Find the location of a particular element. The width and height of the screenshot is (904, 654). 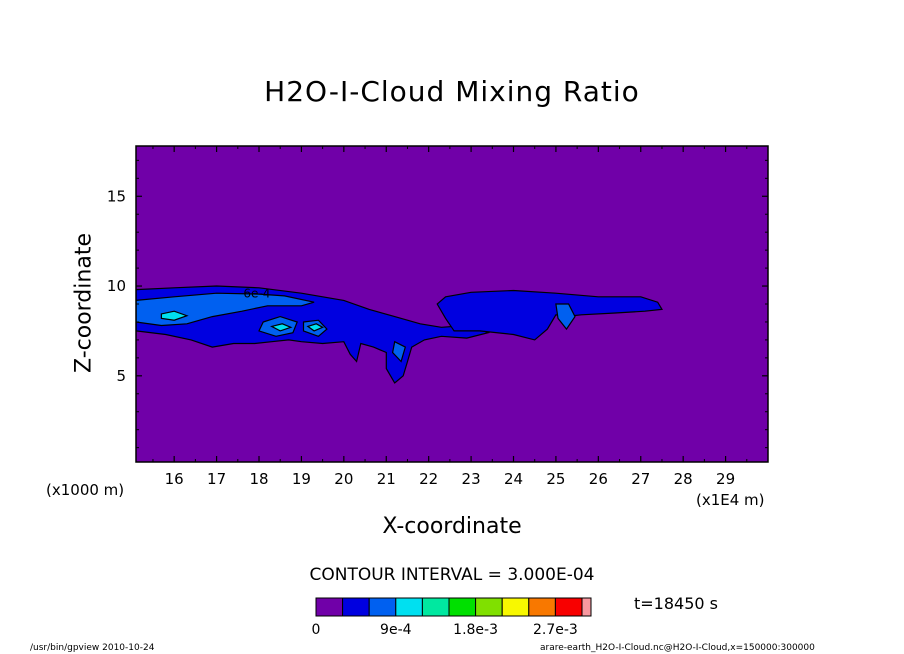

x-tick-label: 28 is located at coordinates (683, 479).